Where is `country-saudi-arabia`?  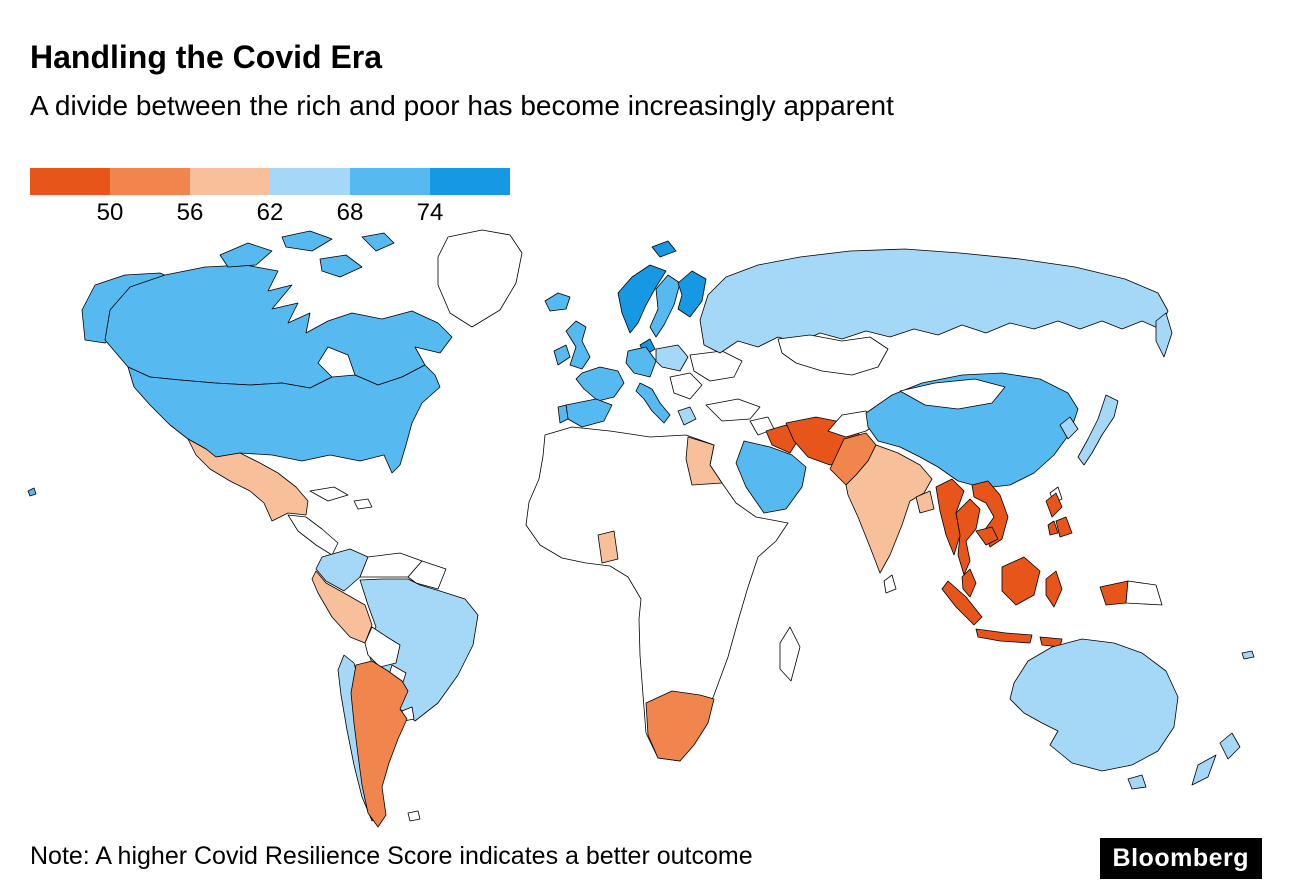
country-saudi-arabia is located at coordinates (771, 477).